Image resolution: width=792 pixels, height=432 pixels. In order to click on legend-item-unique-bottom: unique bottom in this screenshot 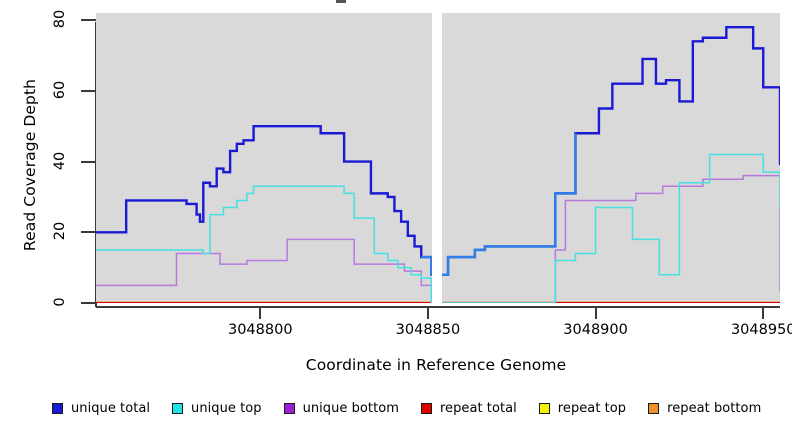, I will do `click(341, 408)`.